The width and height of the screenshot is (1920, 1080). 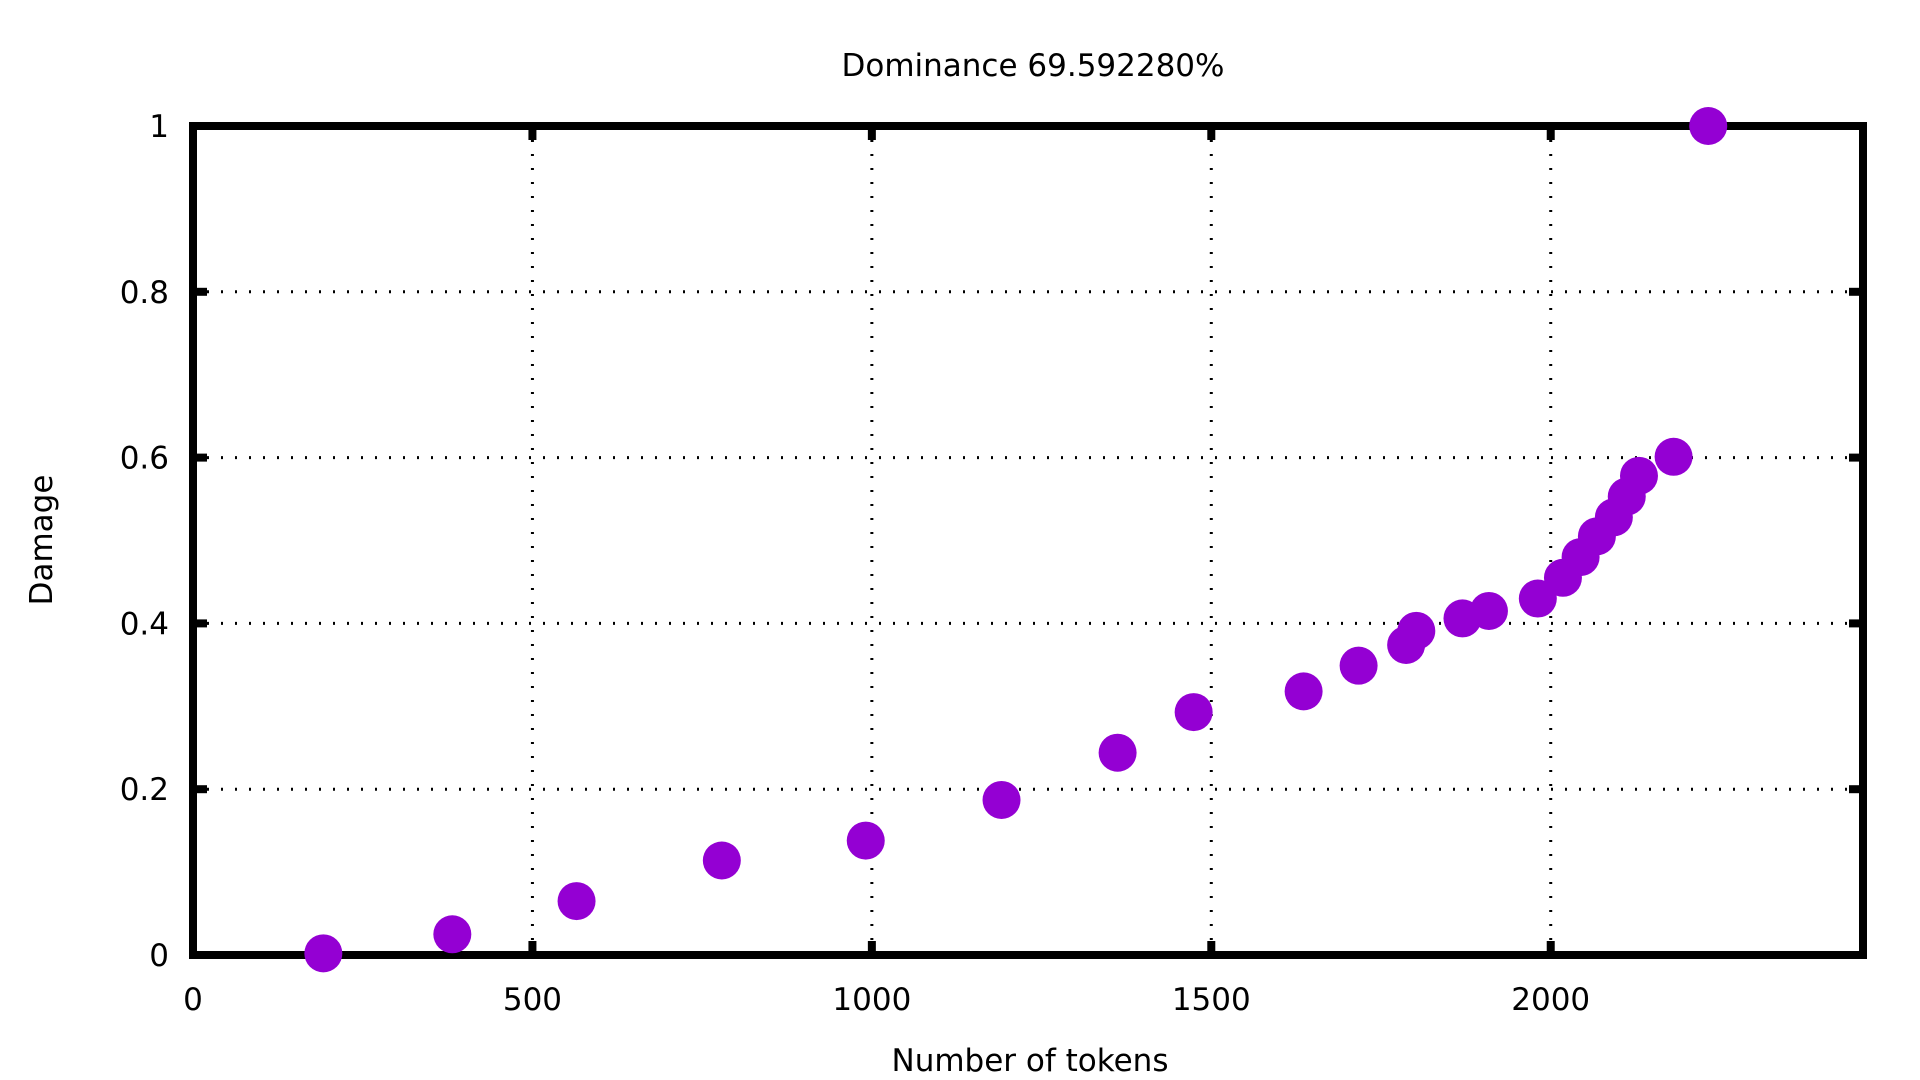 What do you see at coordinates (42, 540) in the screenshot?
I see `y-axis-title: Damage` at bounding box center [42, 540].